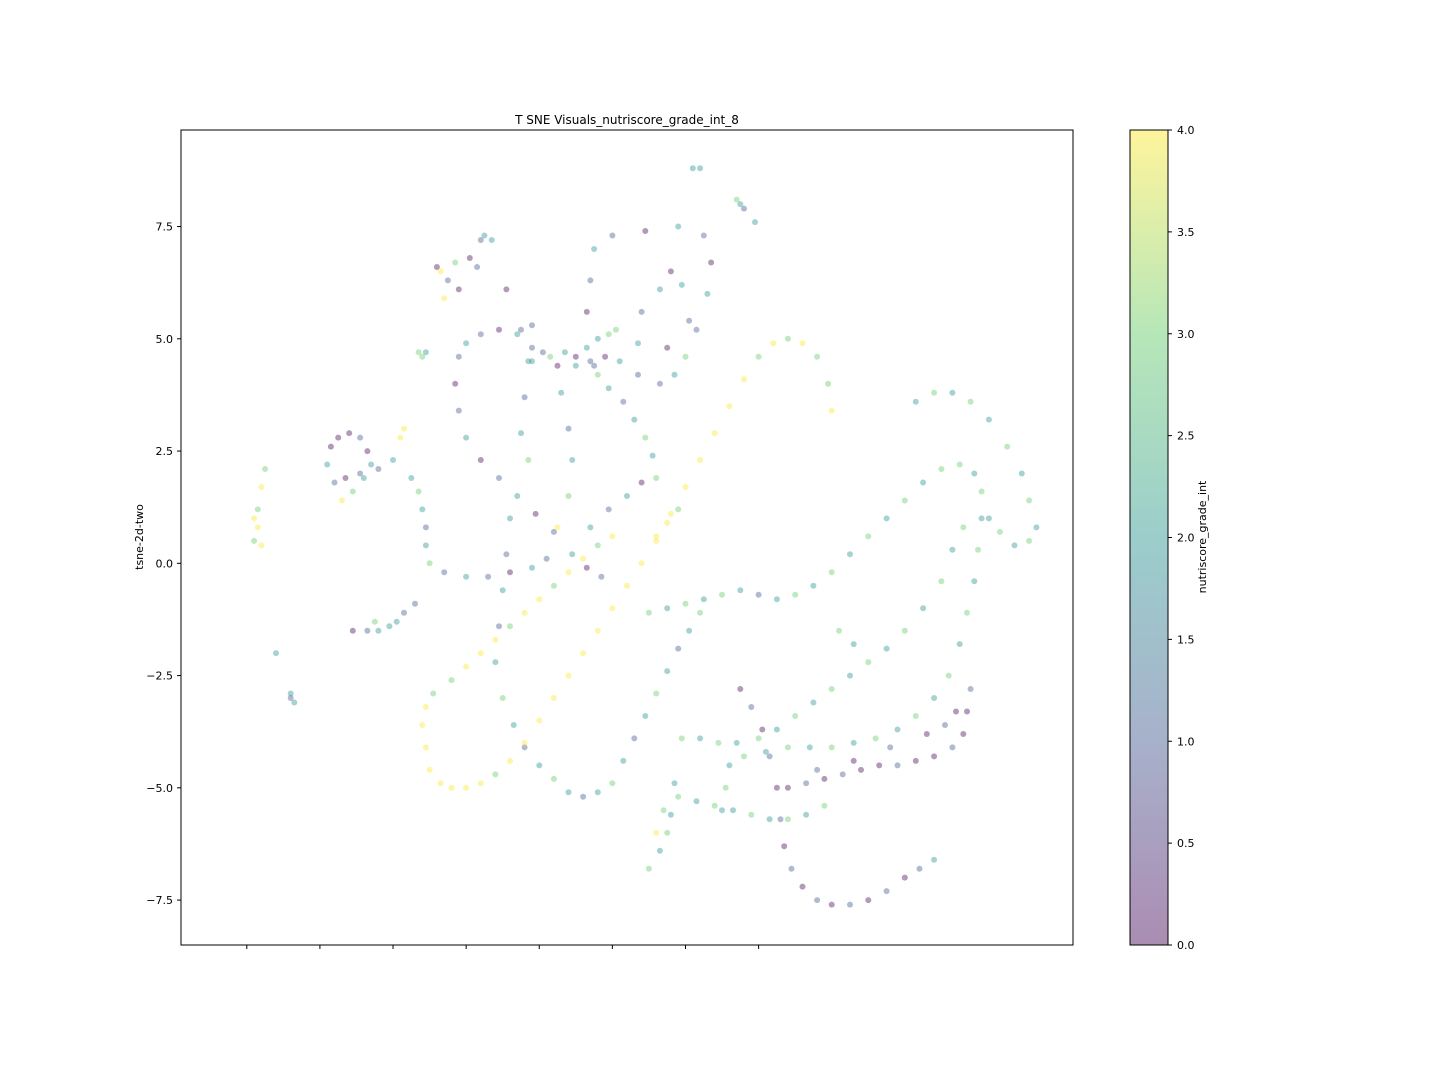 This screenshot has width=1440, height=1084. I want to click on colorbar-tick-label: 2.0, so click(1186, 538).